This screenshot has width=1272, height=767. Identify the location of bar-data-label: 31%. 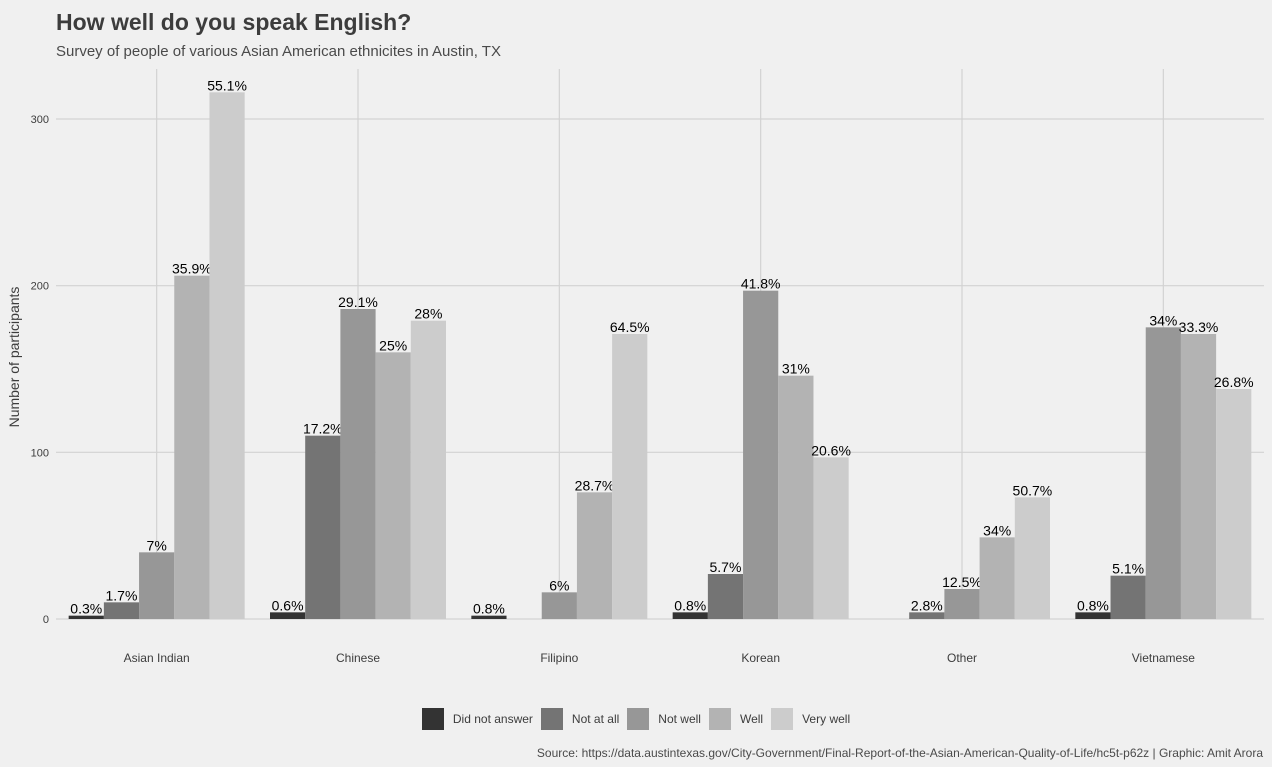
(796, 369).